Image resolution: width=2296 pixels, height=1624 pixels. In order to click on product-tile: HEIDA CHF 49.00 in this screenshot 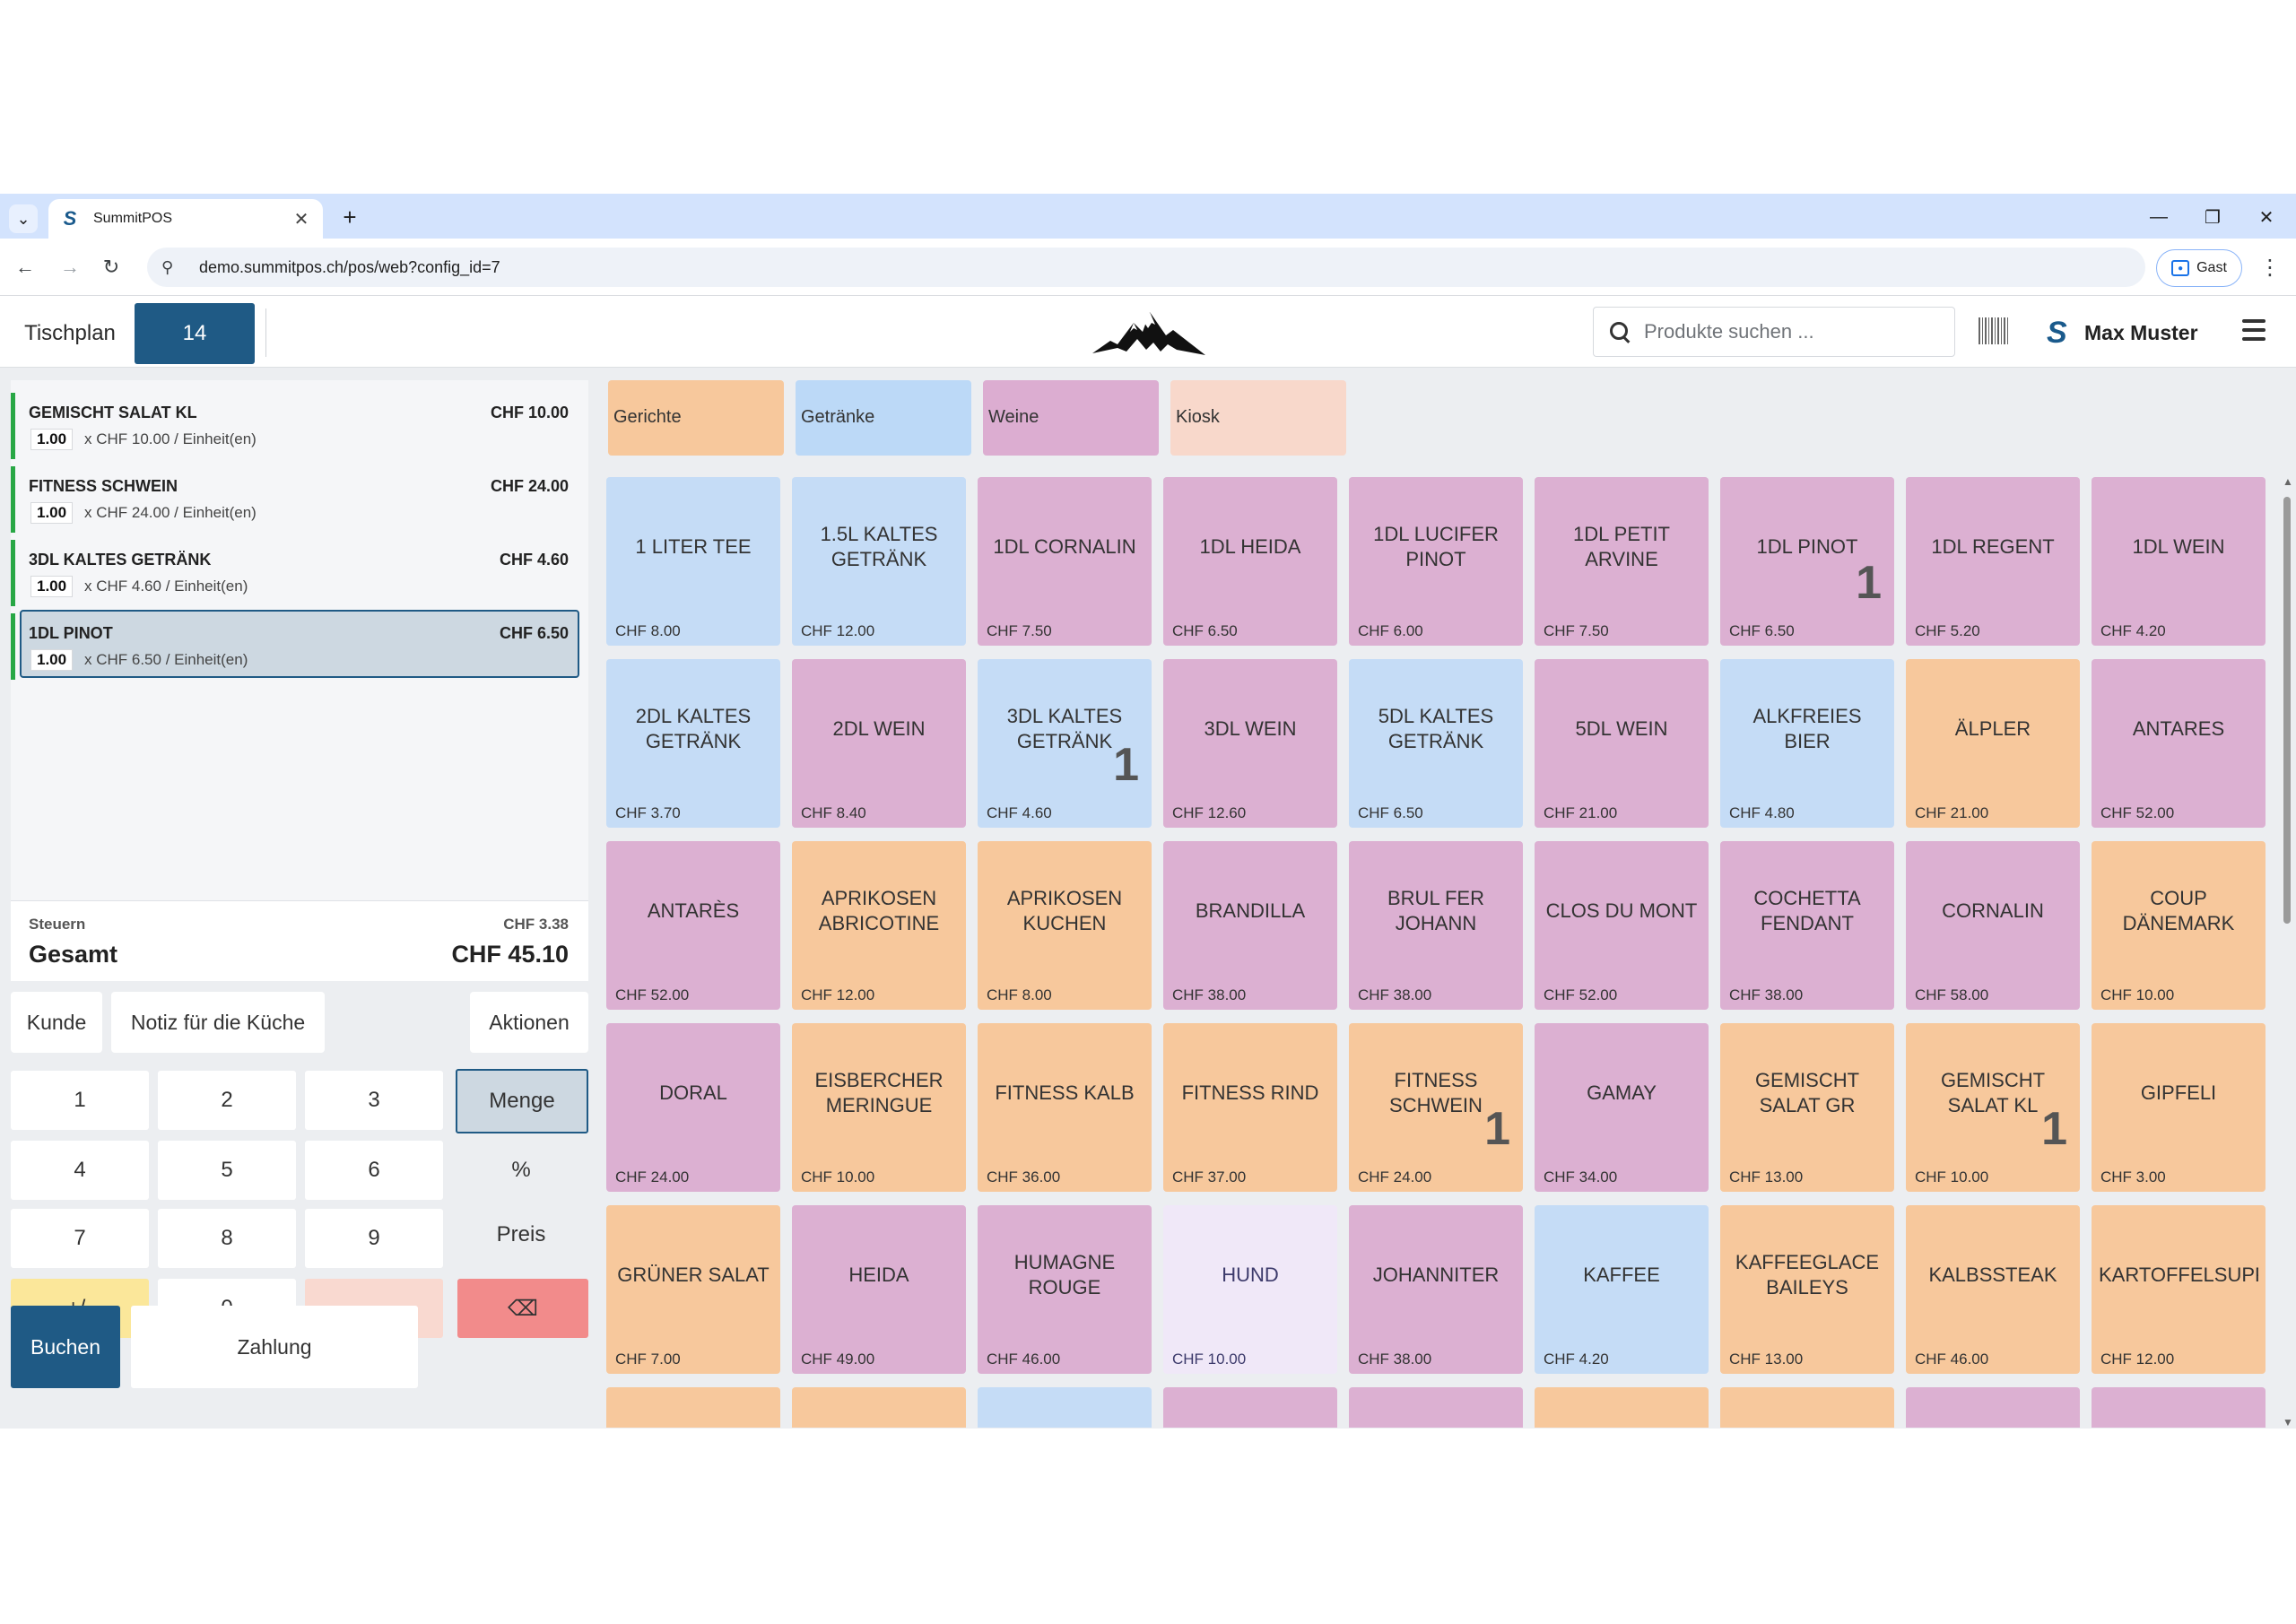, I will do `click(879, 1289)`.